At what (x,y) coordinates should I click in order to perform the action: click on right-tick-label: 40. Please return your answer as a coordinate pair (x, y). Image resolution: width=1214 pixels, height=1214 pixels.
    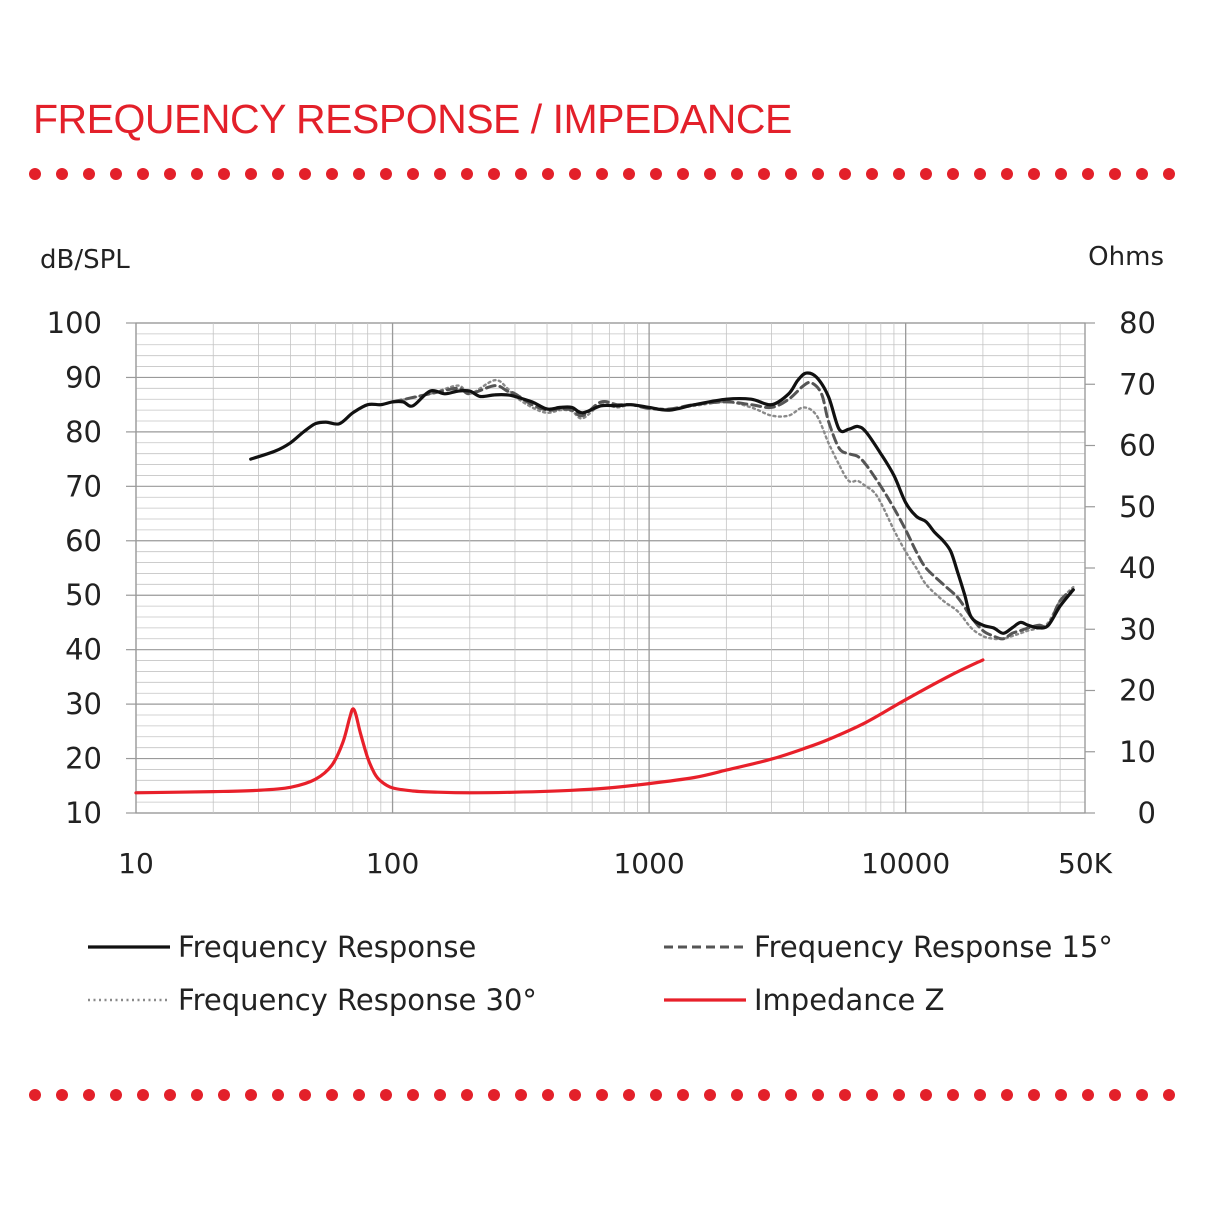
    Looking at the image, I should click on (1137, 568).